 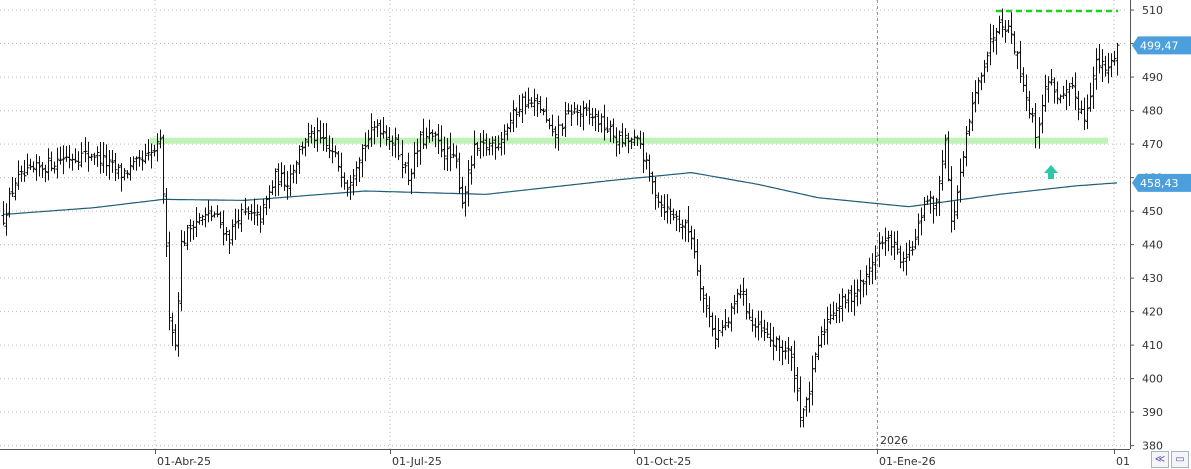 I want to click on year-label: 2026, so click(x=894, y=440).